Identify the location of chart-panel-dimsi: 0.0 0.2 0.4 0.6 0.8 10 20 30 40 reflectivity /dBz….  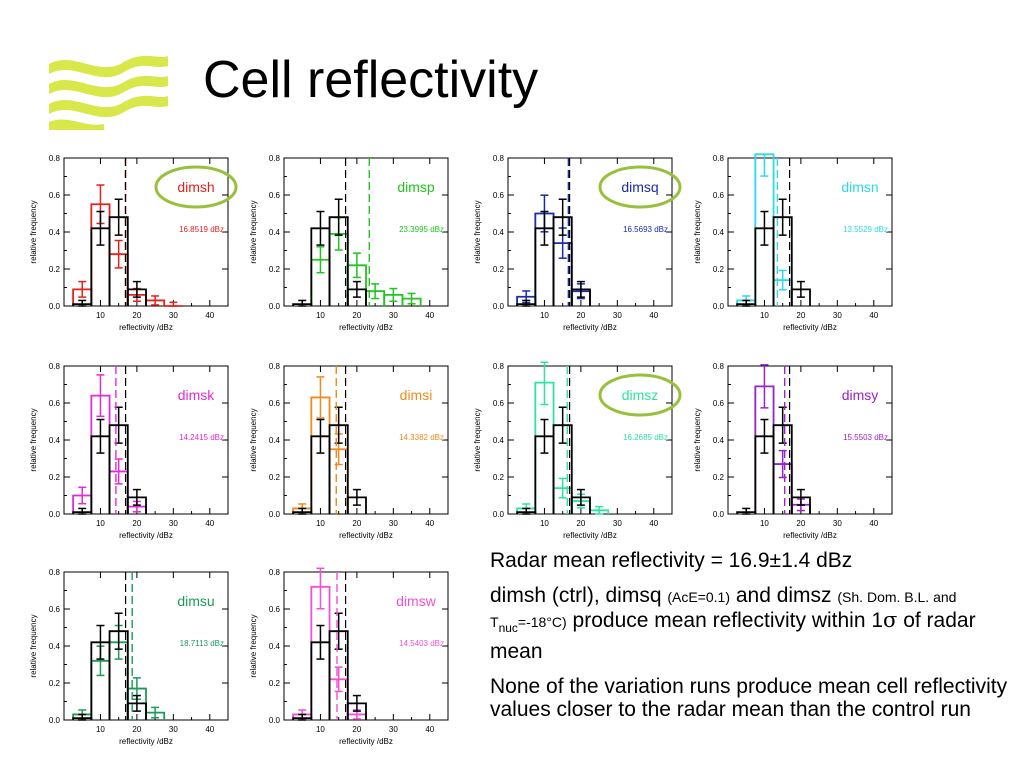
(343, 451).